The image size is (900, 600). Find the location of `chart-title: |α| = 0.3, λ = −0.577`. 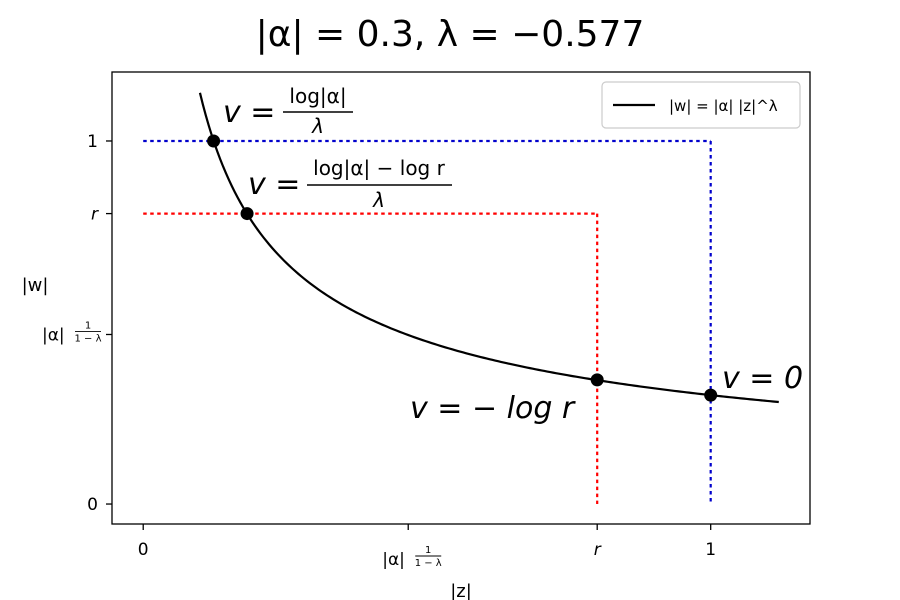

chart-title: |α| = 0.3, λ = −0.577 is located at coordinates (450, 34).